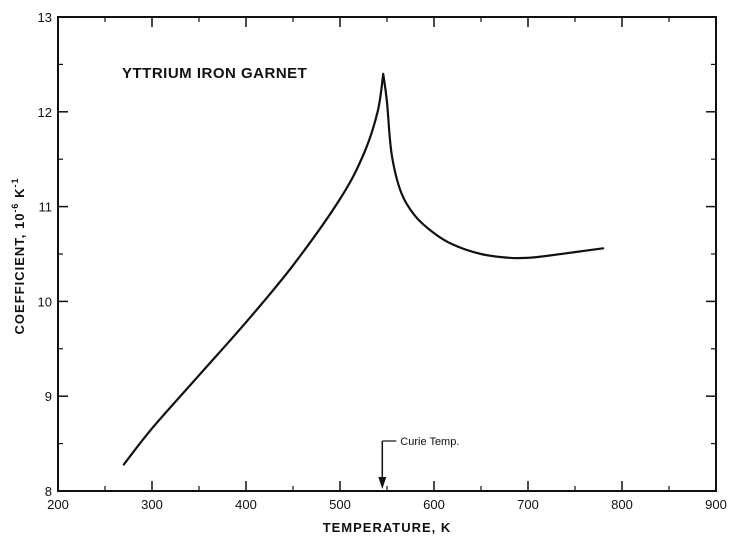  What do you see at coordinates (528, 504) in the screenshot?
I see `x-tick-label: 700` at bounding box center [528, 504].